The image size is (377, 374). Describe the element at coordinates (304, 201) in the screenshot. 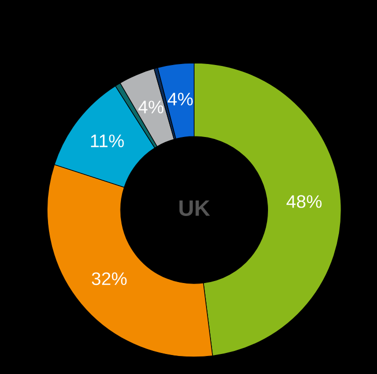

I see `data-label: 48%` at that location.